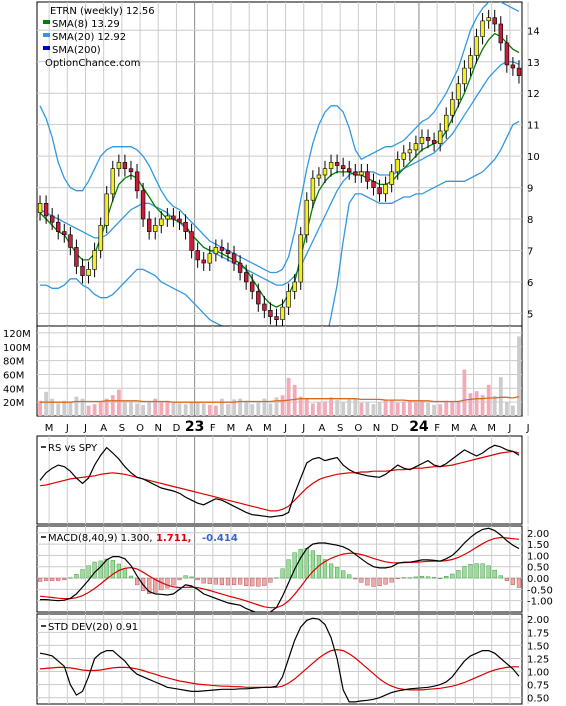 The height and width of the screenshot is (706, 566). I want to click on price-tick-label: 5, so click(530, 314).